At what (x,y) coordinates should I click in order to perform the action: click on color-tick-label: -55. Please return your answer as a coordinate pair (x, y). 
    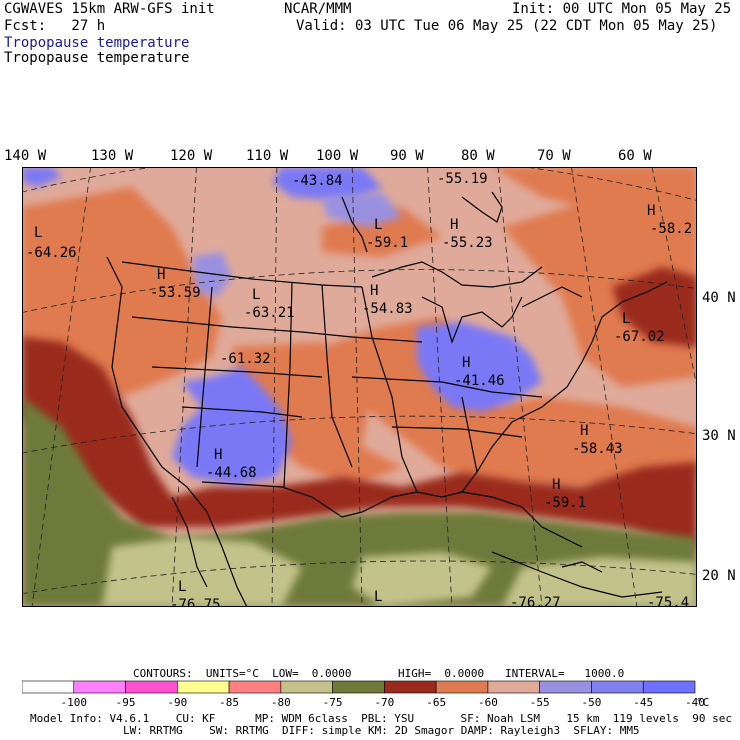
    Looking at the image, I should click on (540, 702).